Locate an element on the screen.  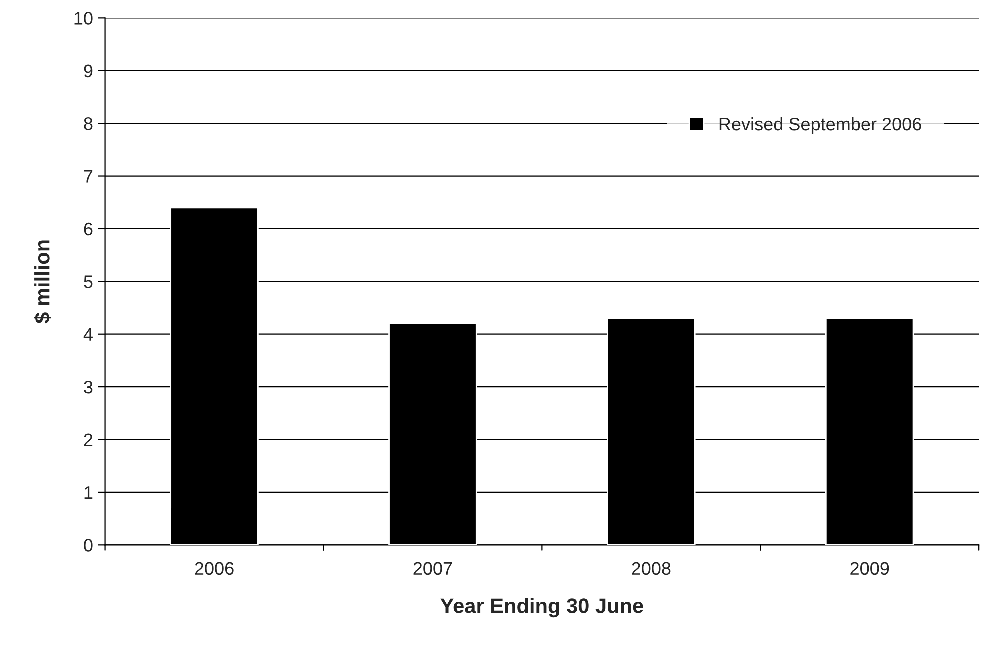
legend-label: Revised September 2006 is located at coordinates (821, 125).